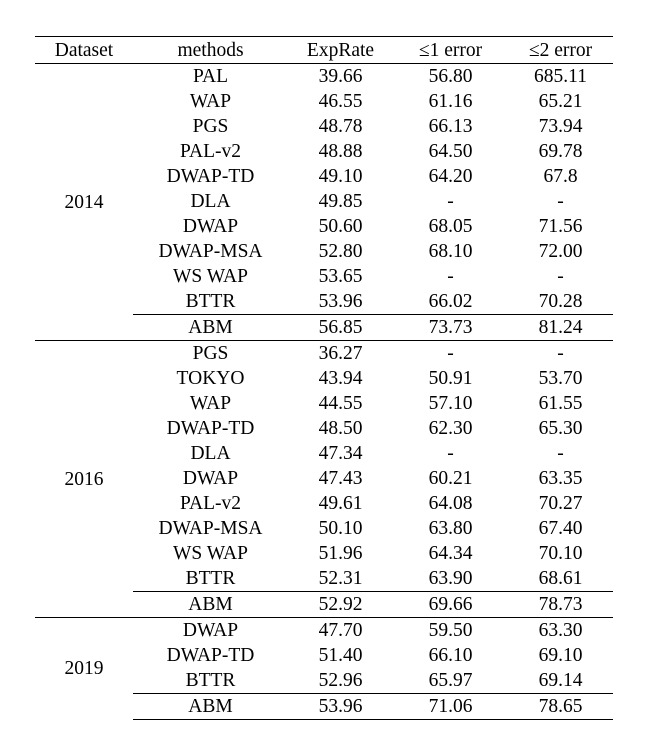 The image size is (648, 738). What do you see at coordinates (324, 302) in the screenshot?
I see `table-row: BTTR 53.96 66.02 70.28` at bounding box center [324, 302].